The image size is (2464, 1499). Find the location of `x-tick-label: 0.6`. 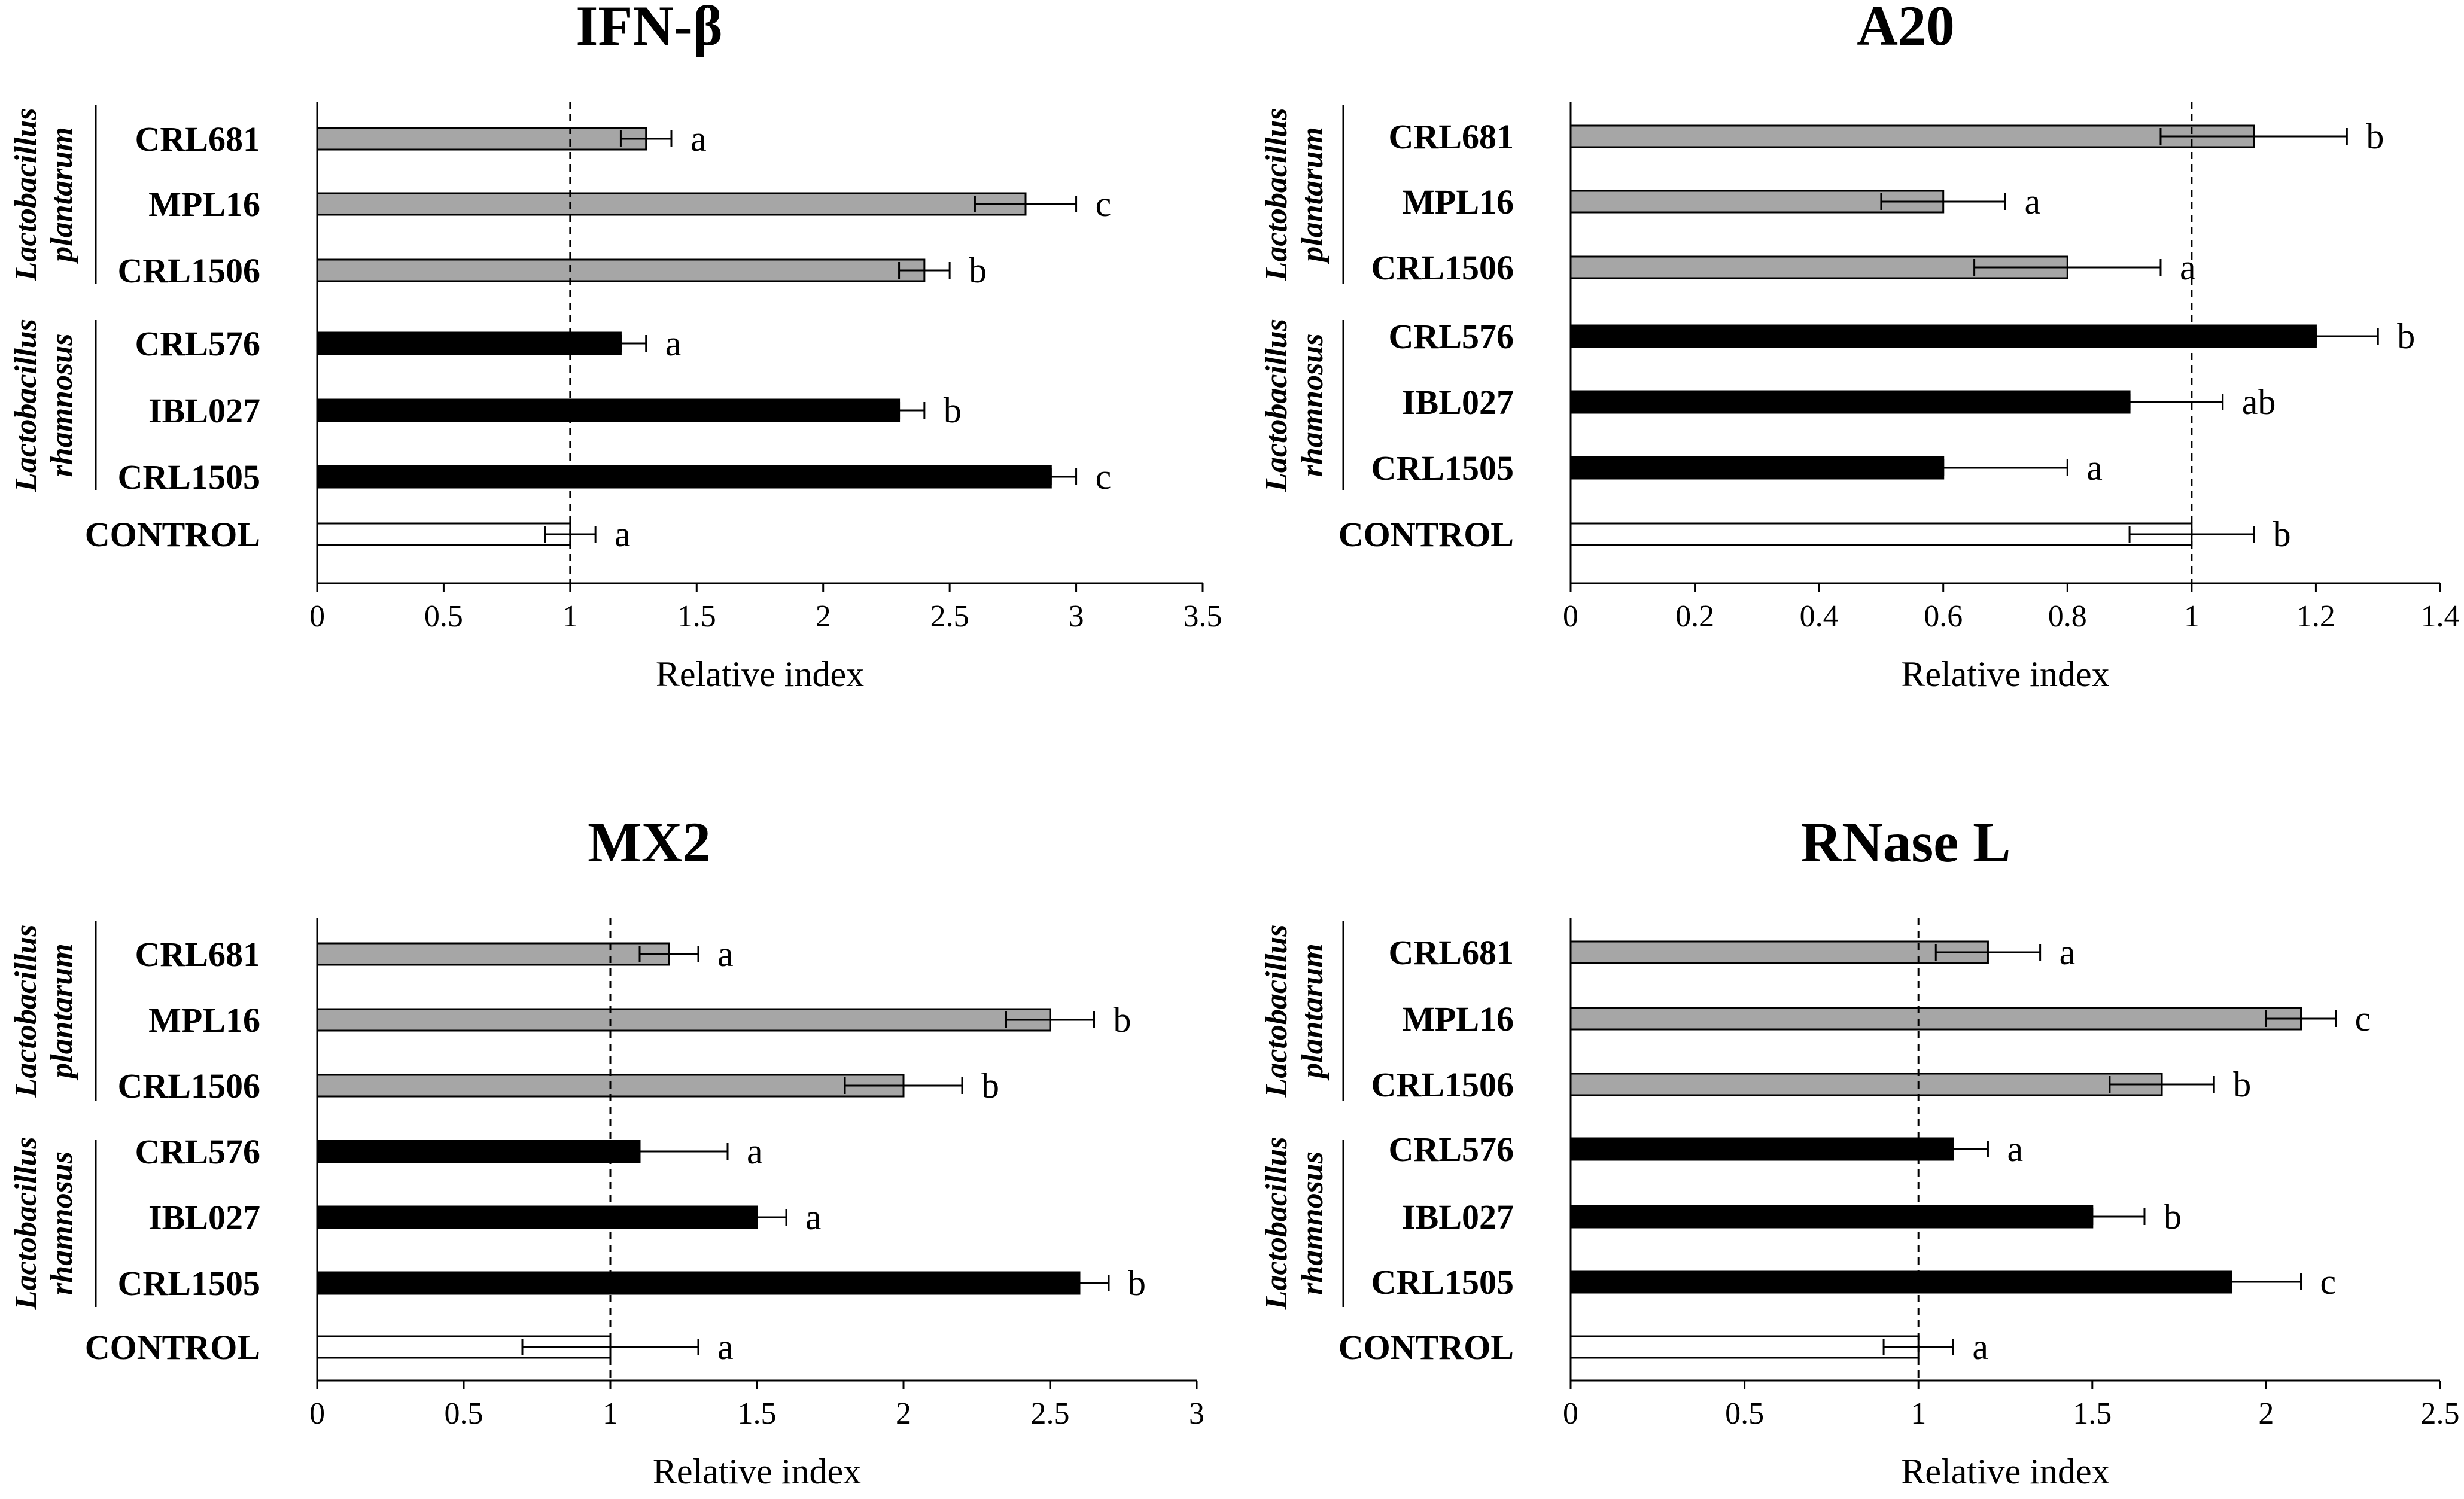

x-tick-label: 0.6 is located at coordinates (1943, 616).